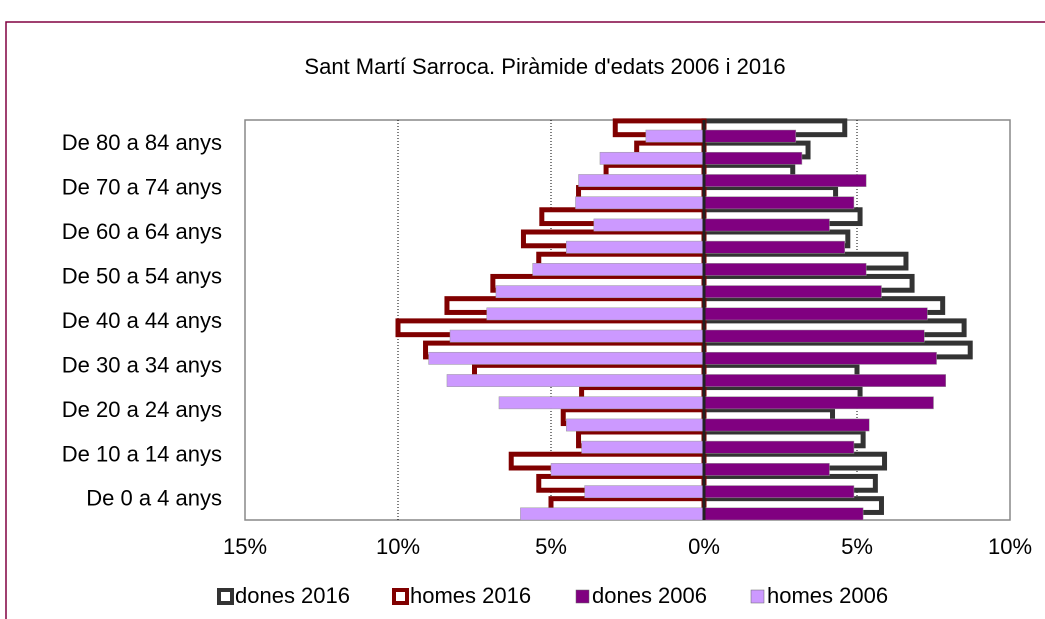 The height and width of the screenshot is (619, 1045). Describe the element at coordinates (142, 320) in the screenshot. I see `y-tick-label: De 40 a 44 anys` at that location.